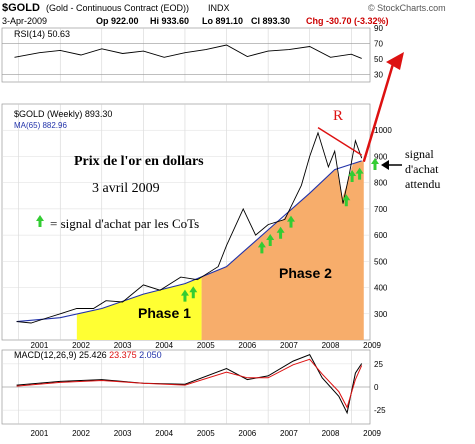 Image resolution: width=475 pixels, height=444 pixels. I want to click on quote-open: Op 922.00, so click(117, 21).